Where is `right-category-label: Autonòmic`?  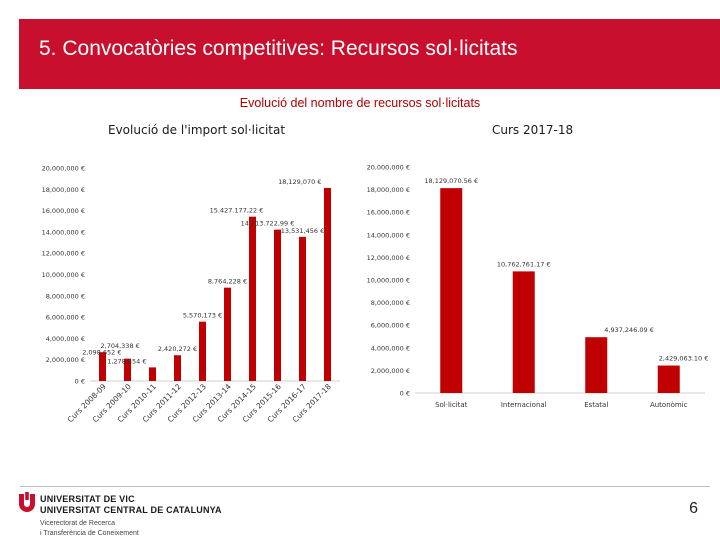 right-category-label: Autonòmic is located at coordinates (669, 405).